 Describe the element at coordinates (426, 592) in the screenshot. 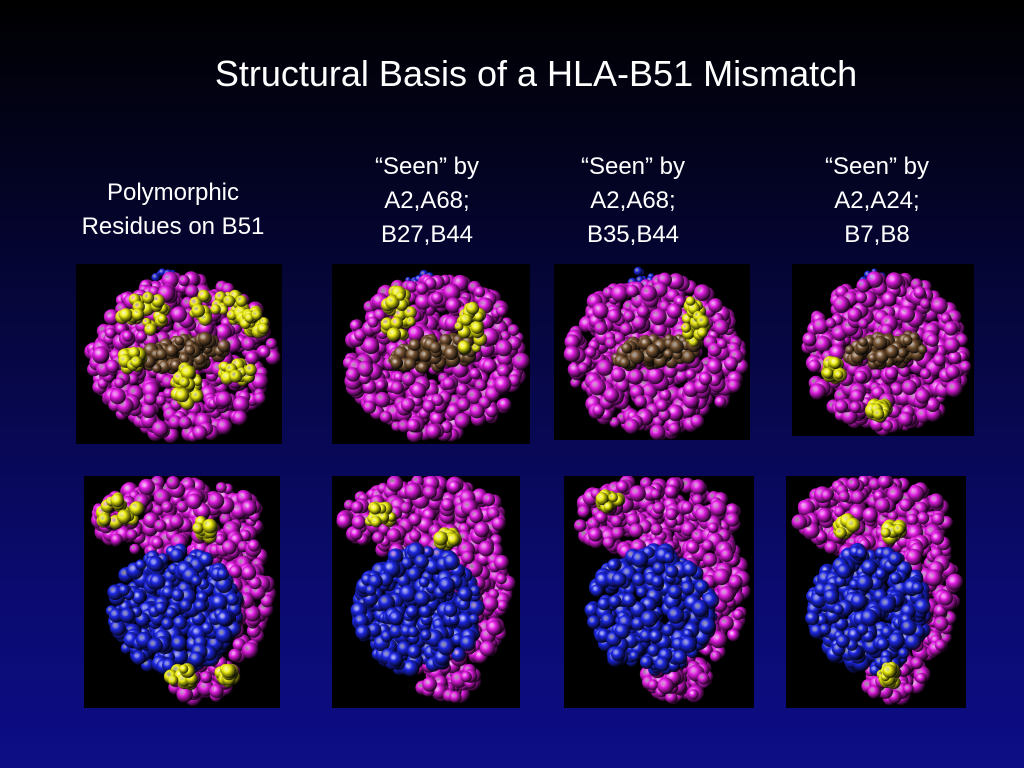

I see `structure-side-b27-b44` at that location.